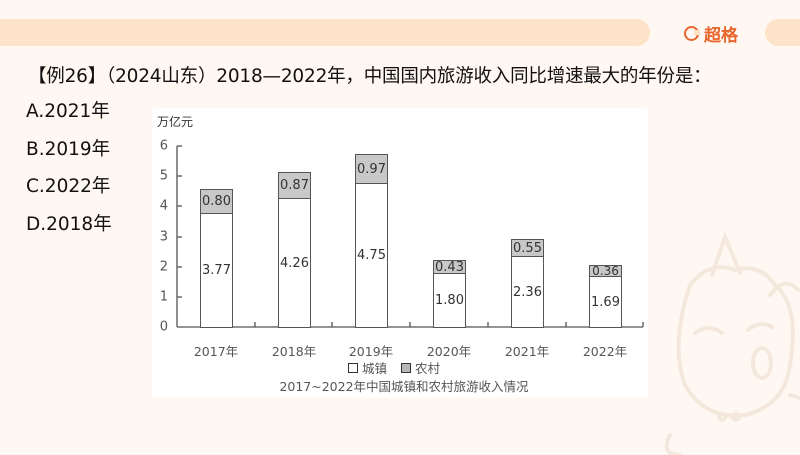 This screenshot has width=800, height=455. I want to click on y-axis-unit: 万亿元, so click(175, 122).